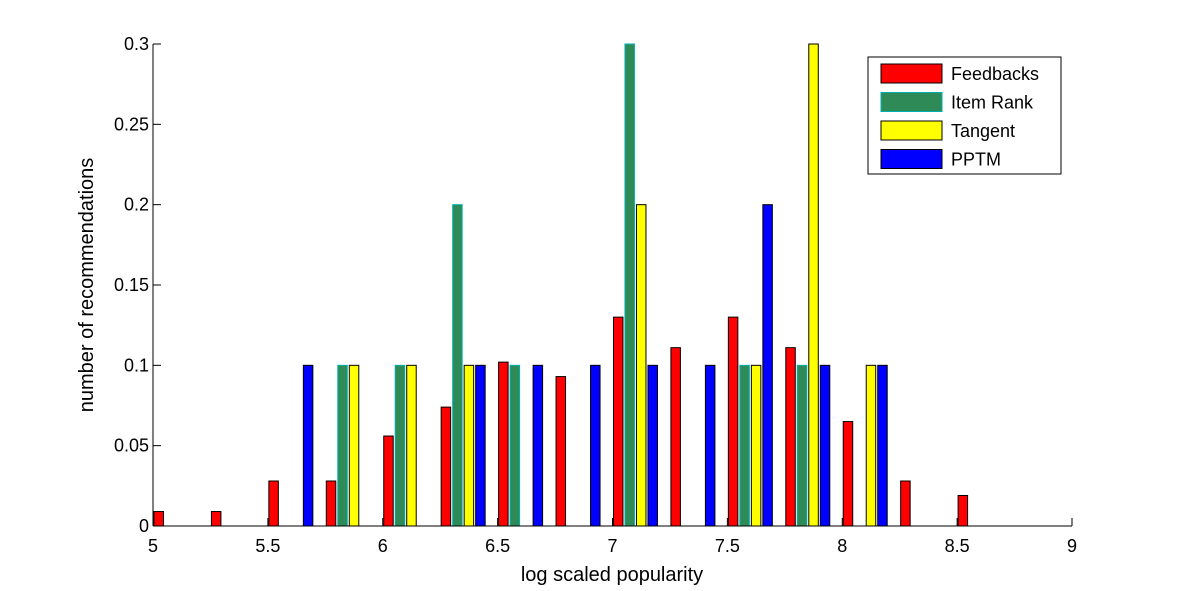 This screenshot has height=591, width=1183. I want to click on y-axis-title: number of recommendations, so click(87, 285).